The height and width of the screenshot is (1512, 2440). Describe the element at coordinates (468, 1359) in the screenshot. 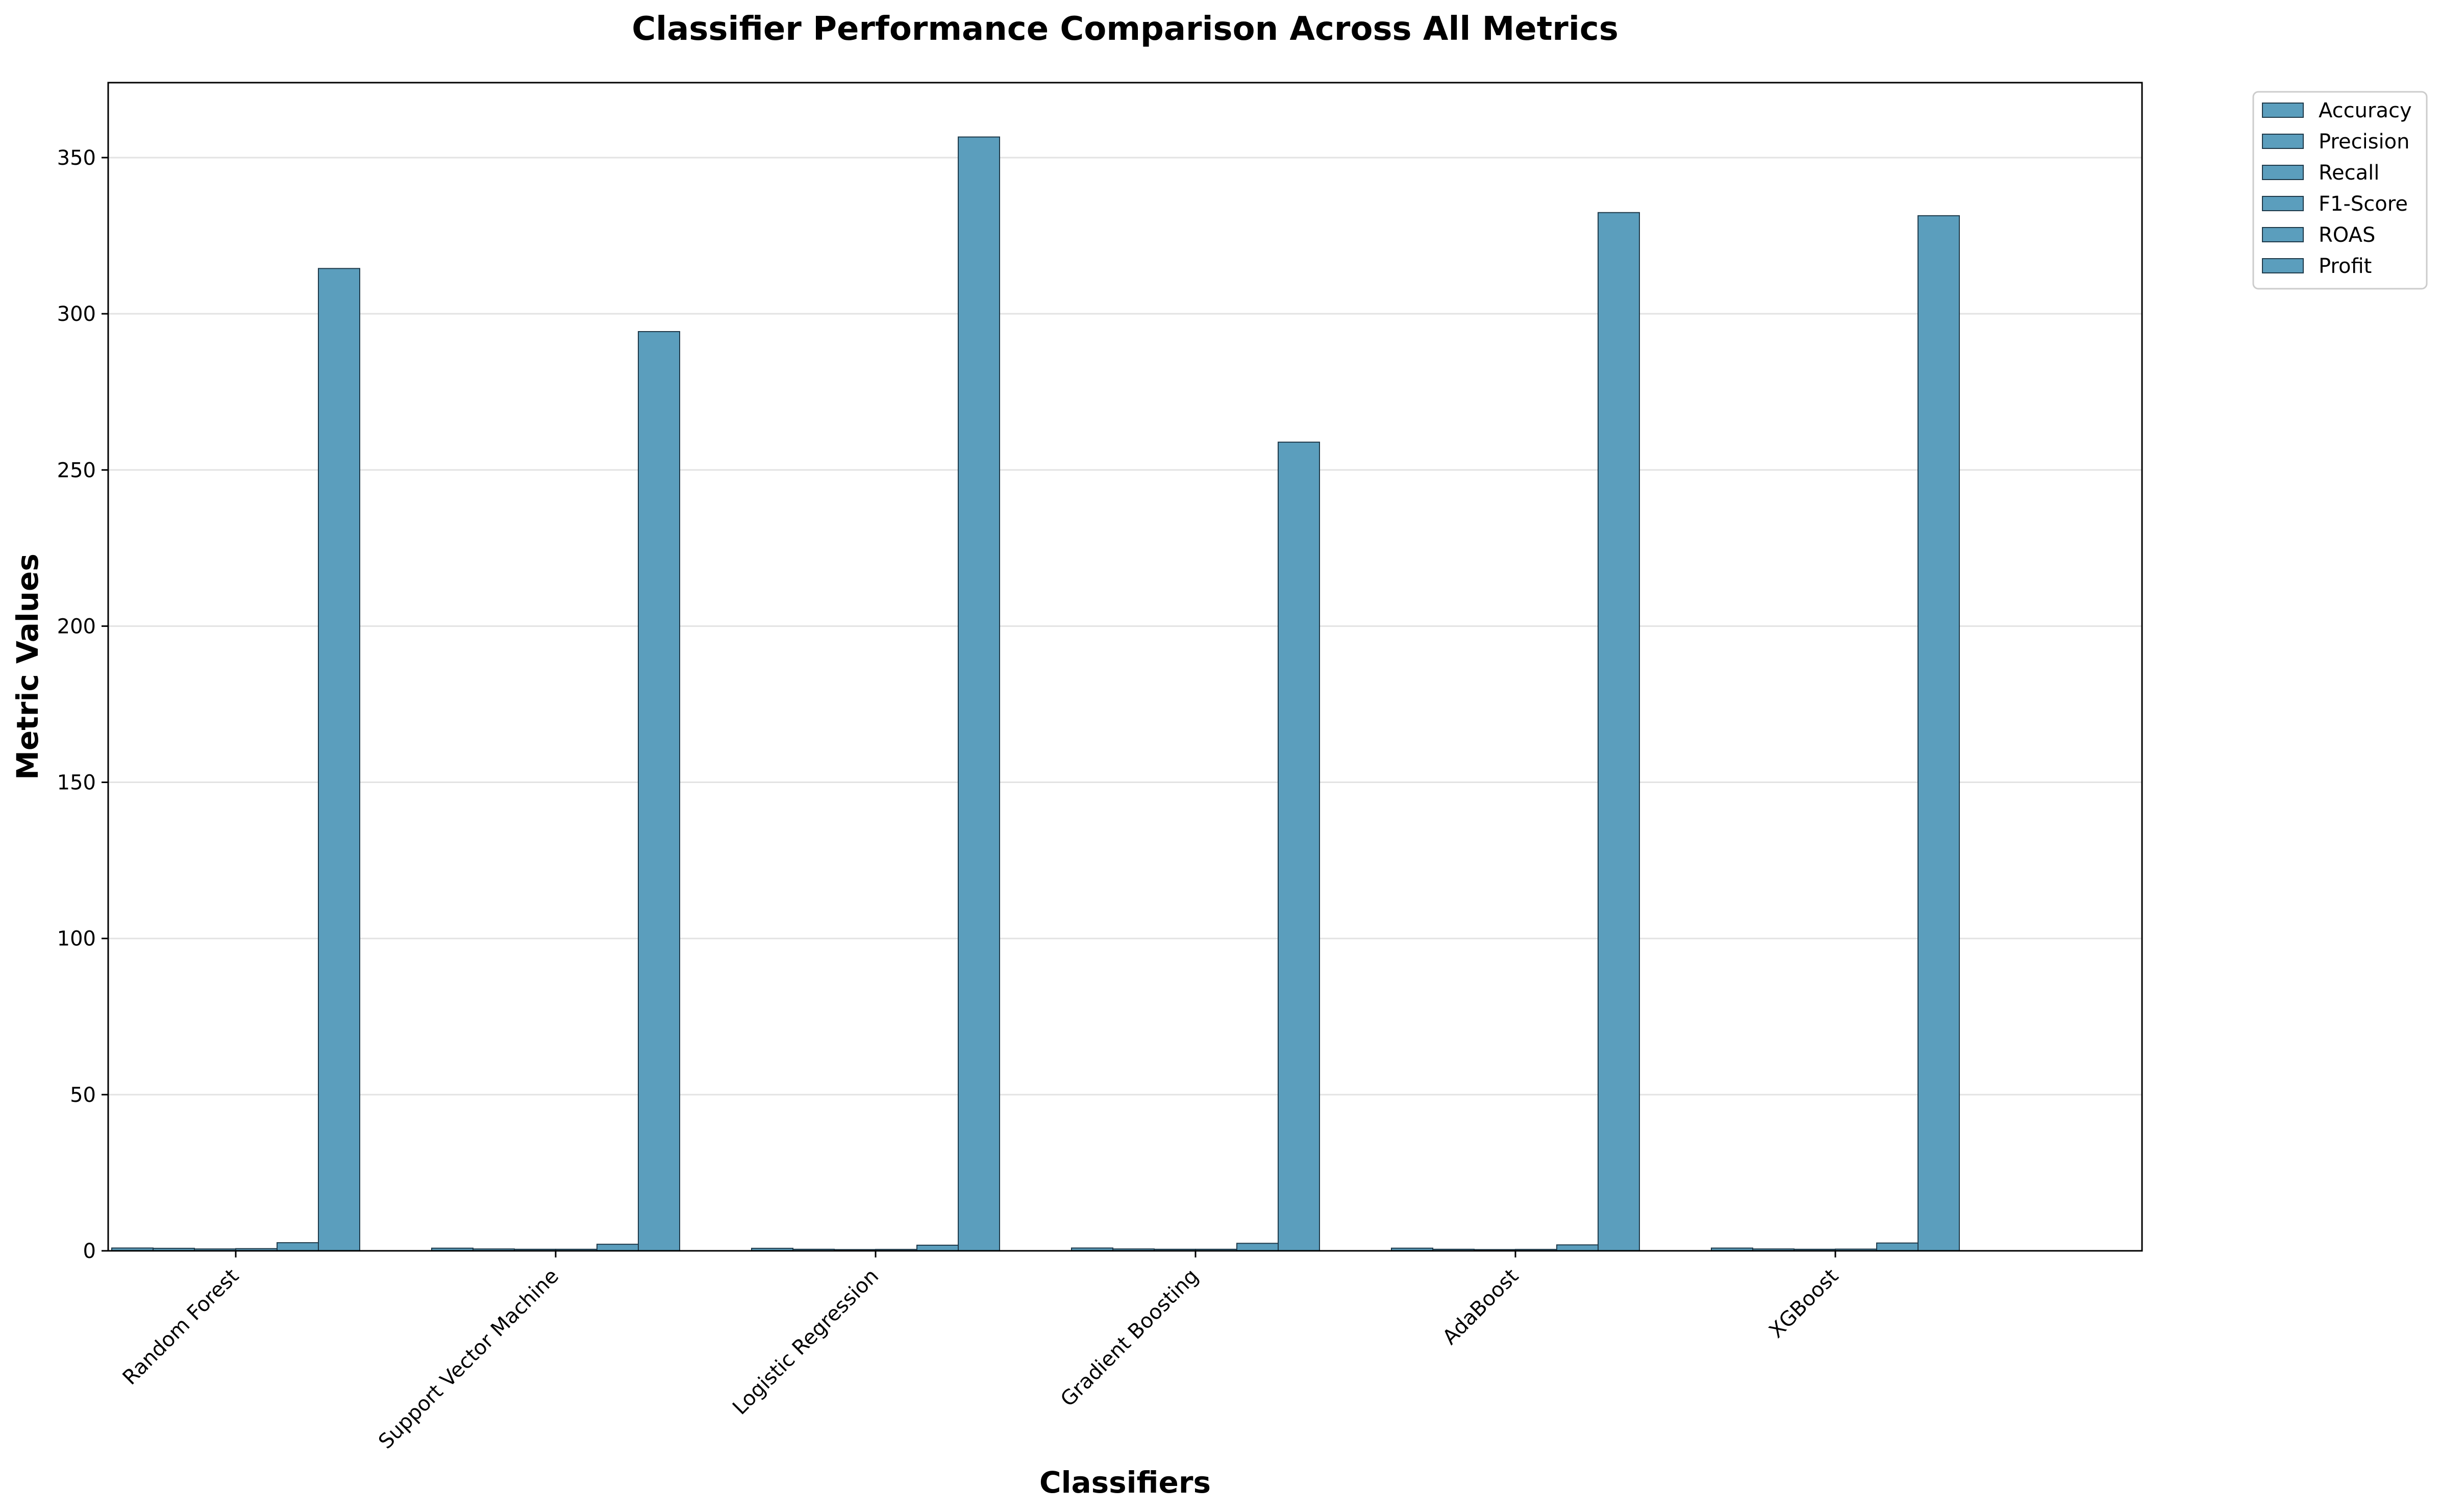

I see `x-tick-label: Support Vector Machine` at that location.